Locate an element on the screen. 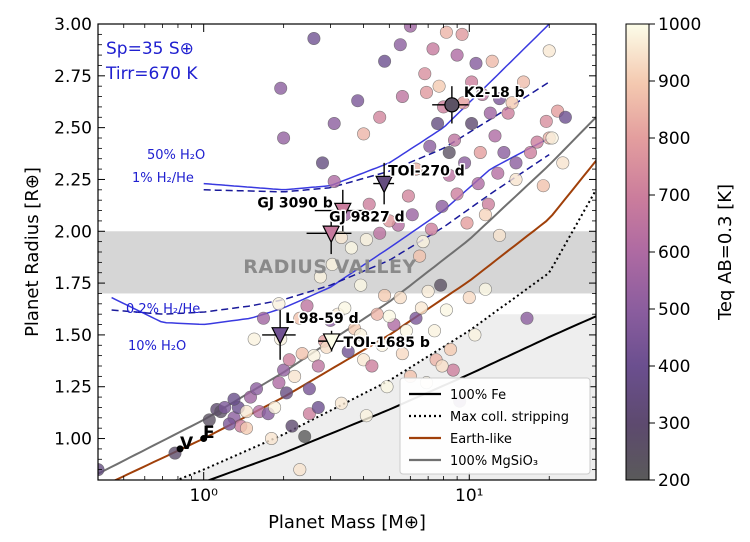 The width and height of the screenshot is (750, 542). radius-valley-band is located at coordinates (347, 262).